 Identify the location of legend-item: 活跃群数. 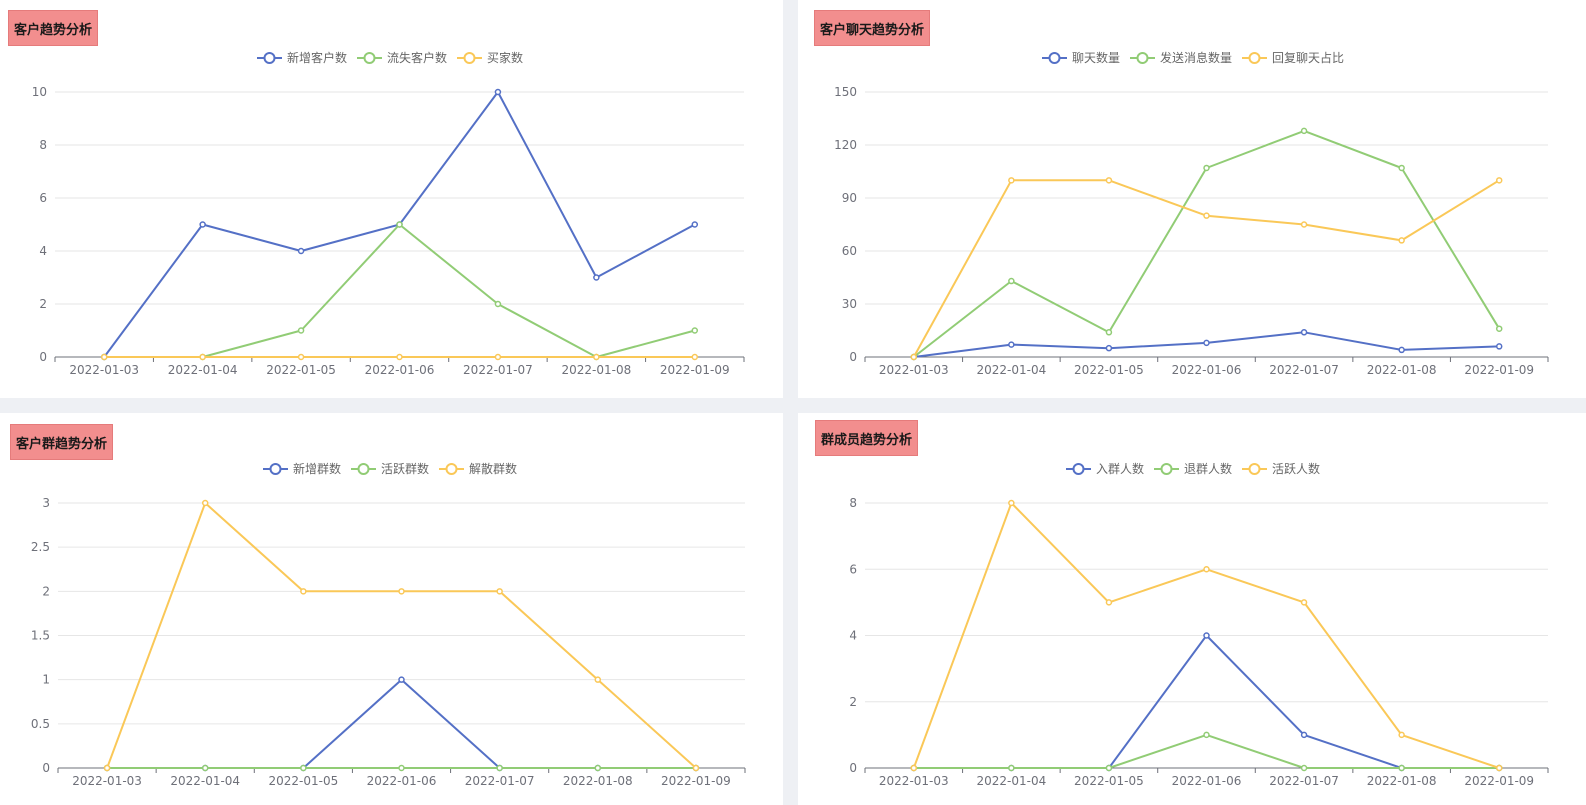
(390, 468).